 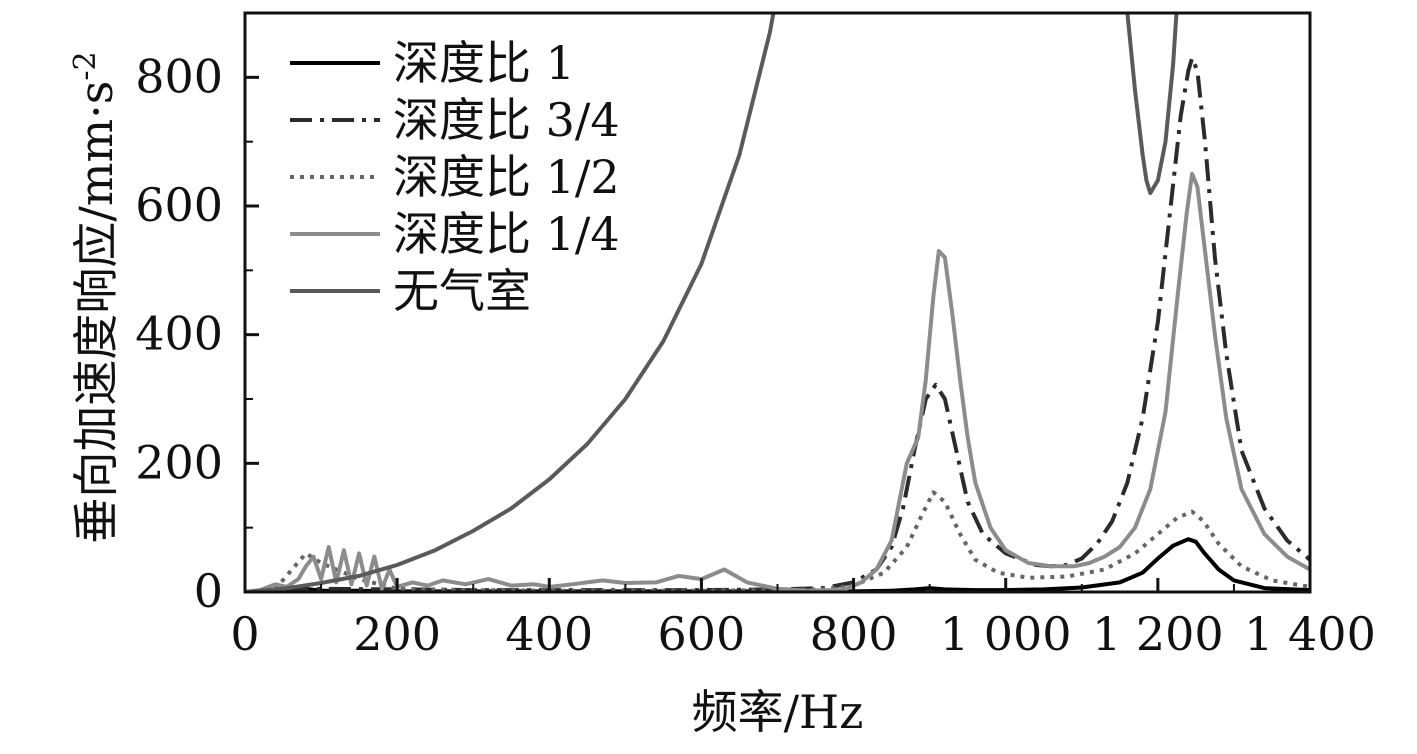 What do you see at coordinates (179, 76) in the screenshot?
I see `y-tick-label: 800` at bounding box center [179, 76].